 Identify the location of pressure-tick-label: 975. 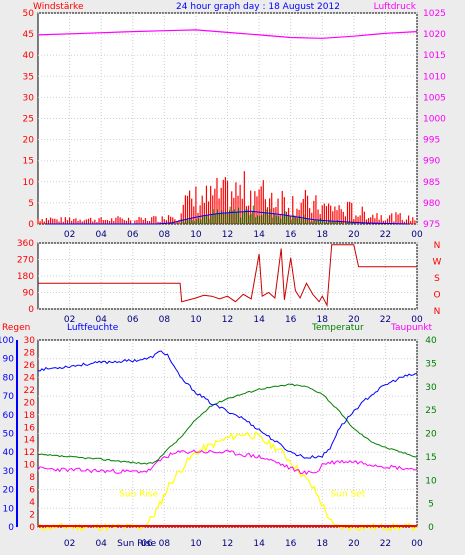
(431, 225).